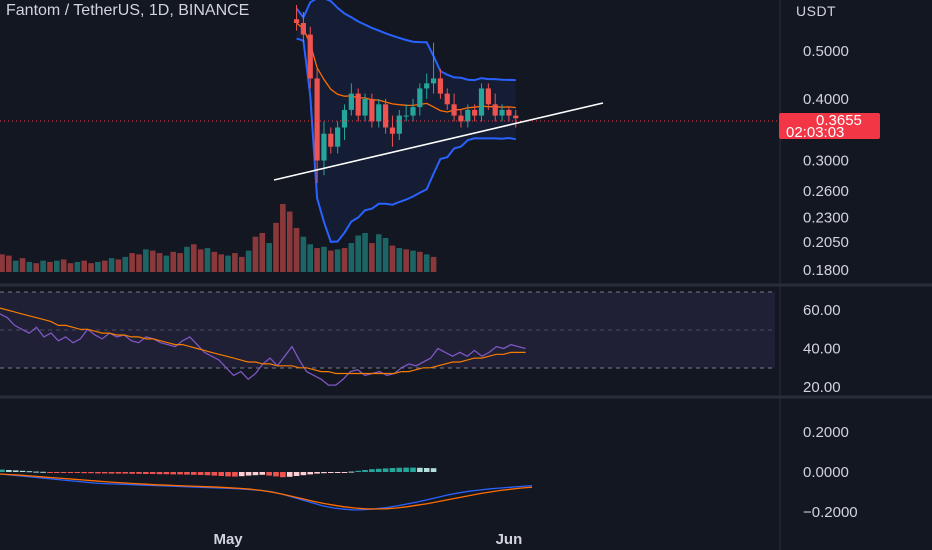  What do you see at coordinates (406, 94) in the screenshot?
I see `candlestick-series` at bounding box center [406, 94].